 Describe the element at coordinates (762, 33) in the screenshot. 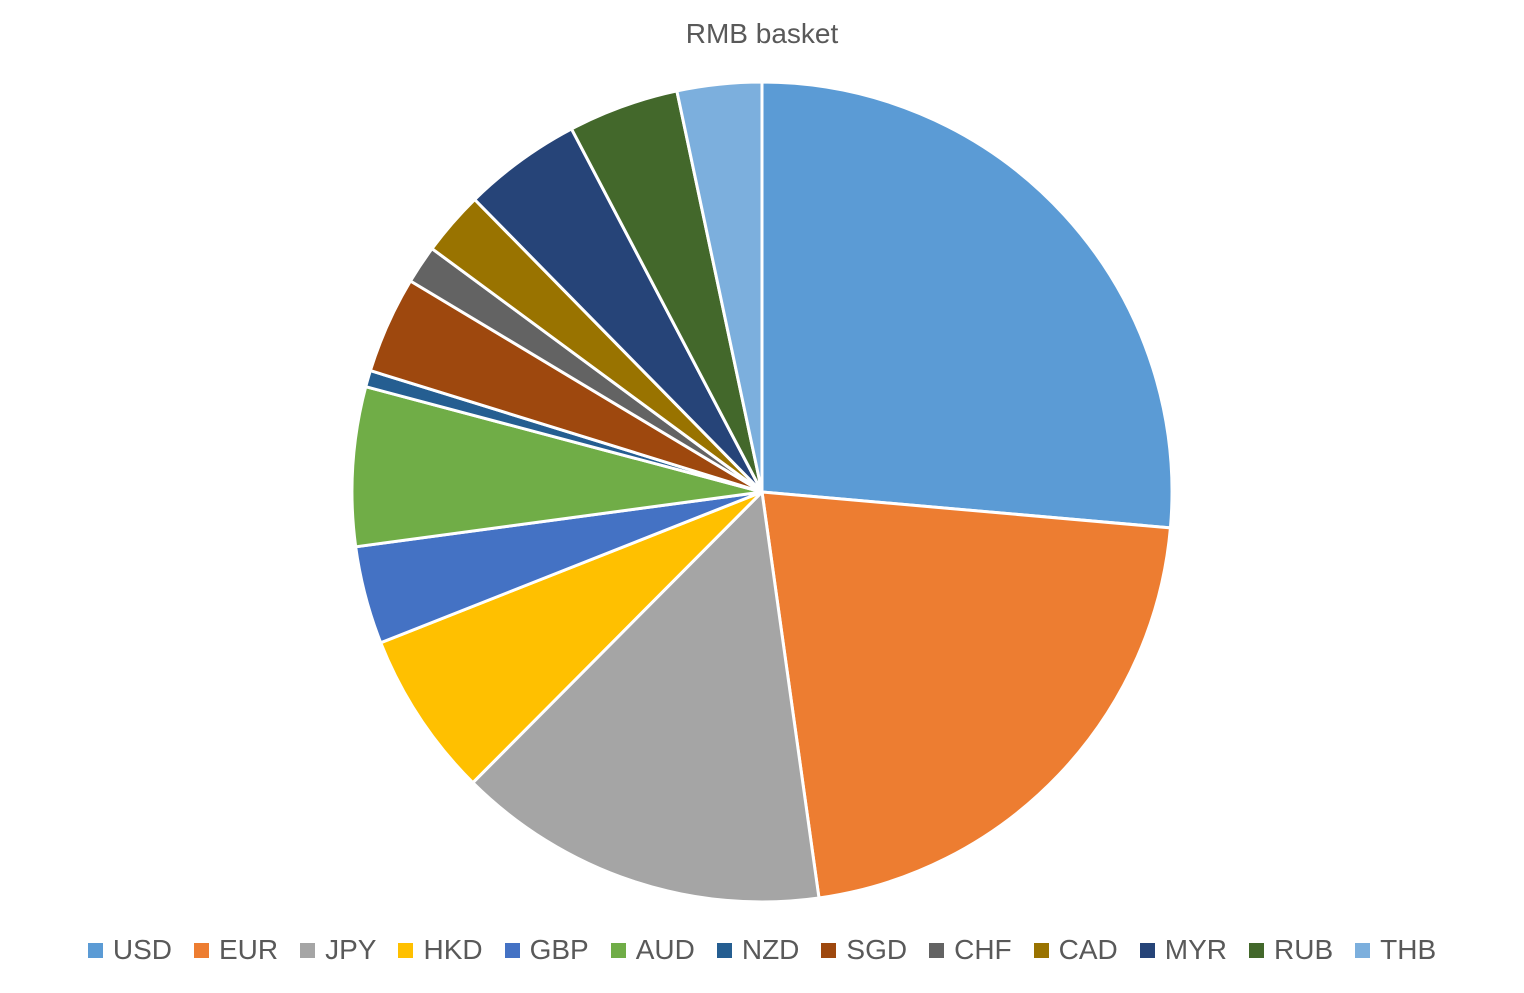

I see `chart-title: RMB basket` at that location.